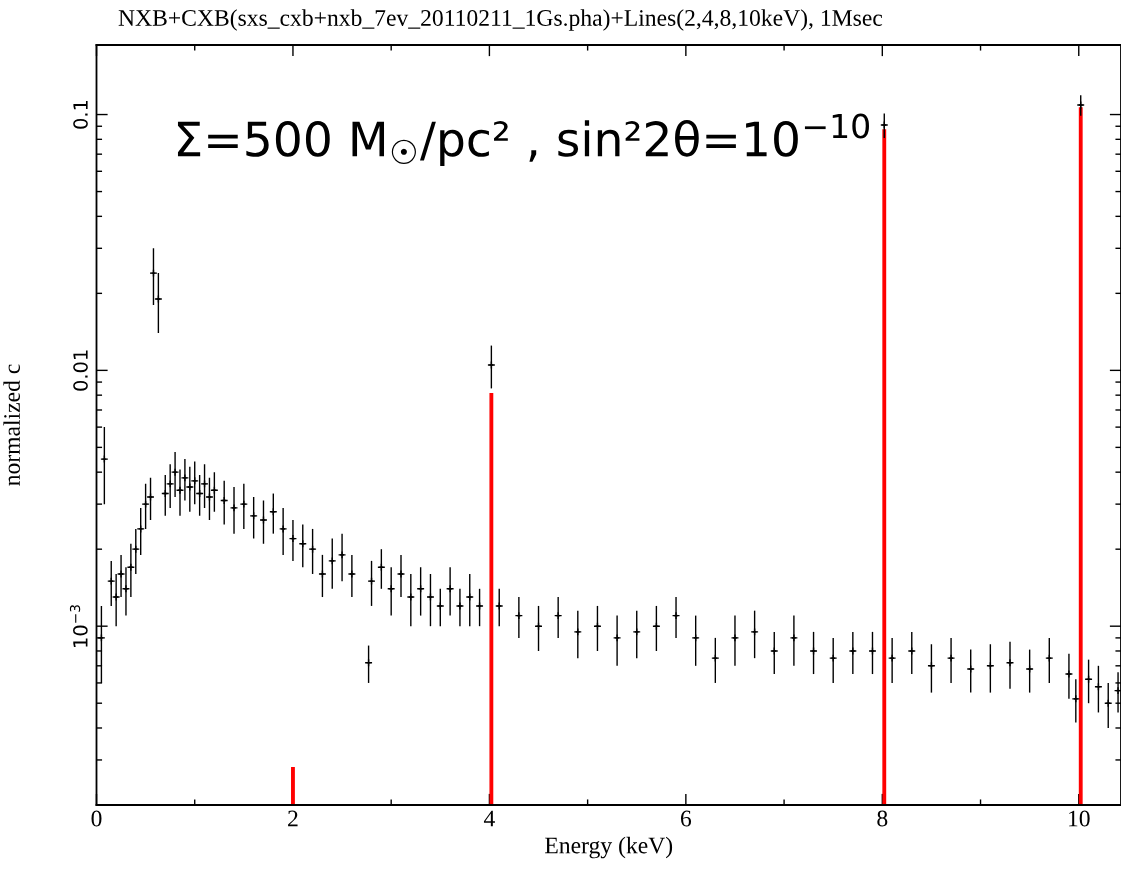 This screenshot has width=1121, height=874. Describe the element at coordinates (78, 626) in the screenshot. I see `y-tick-label: 10$^{−3}$` at that location.